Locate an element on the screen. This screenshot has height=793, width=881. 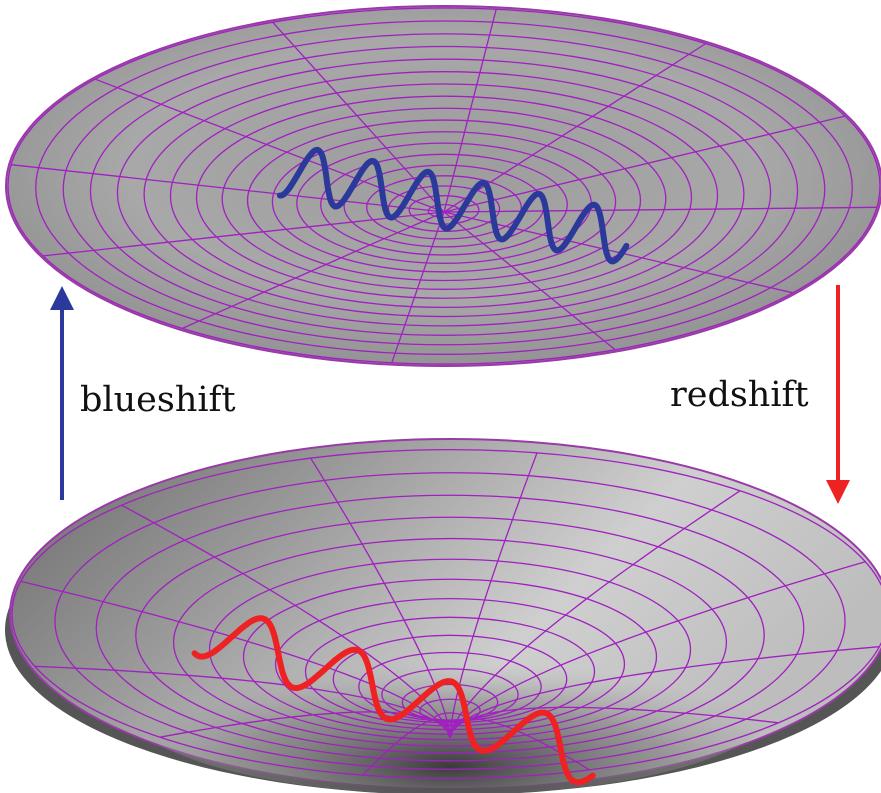
blue-wave is located at coordinates (453, 205).